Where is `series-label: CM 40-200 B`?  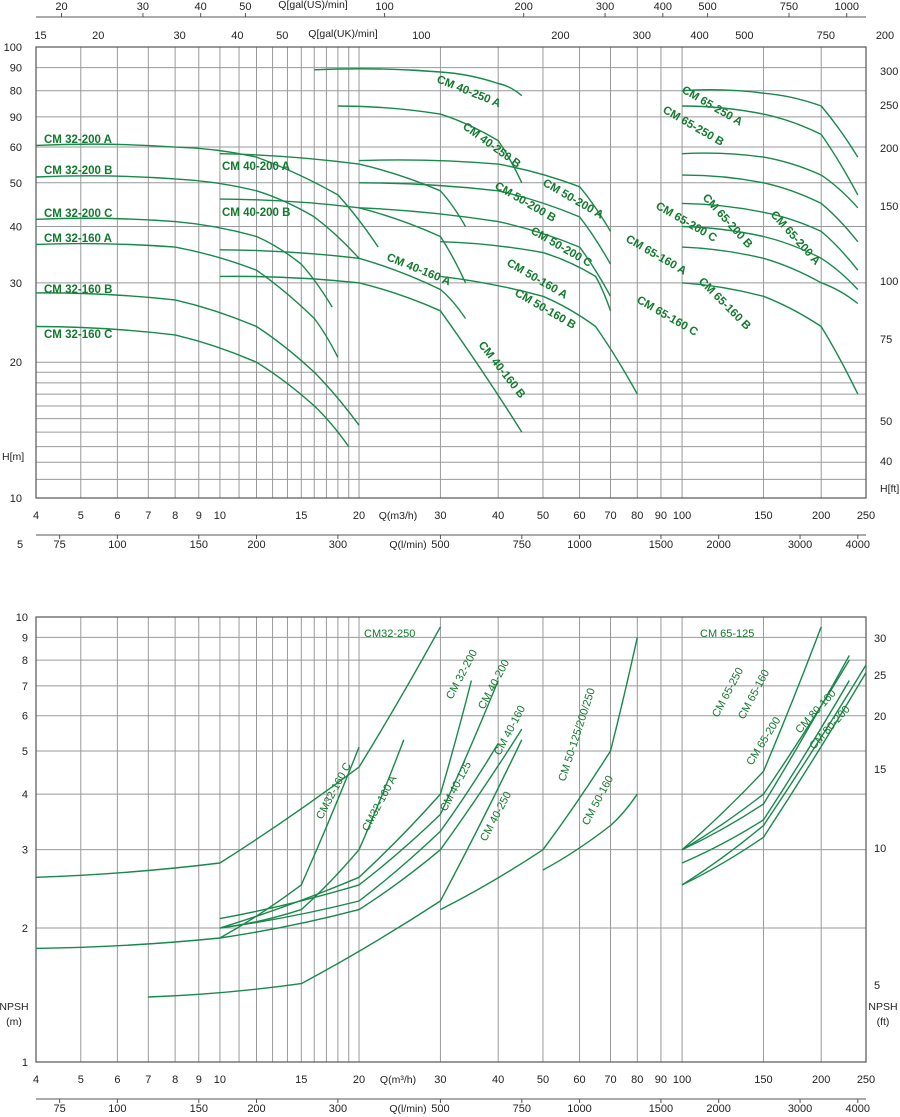
series-label: CM 40-200 B is located at coordinates (256, 213).